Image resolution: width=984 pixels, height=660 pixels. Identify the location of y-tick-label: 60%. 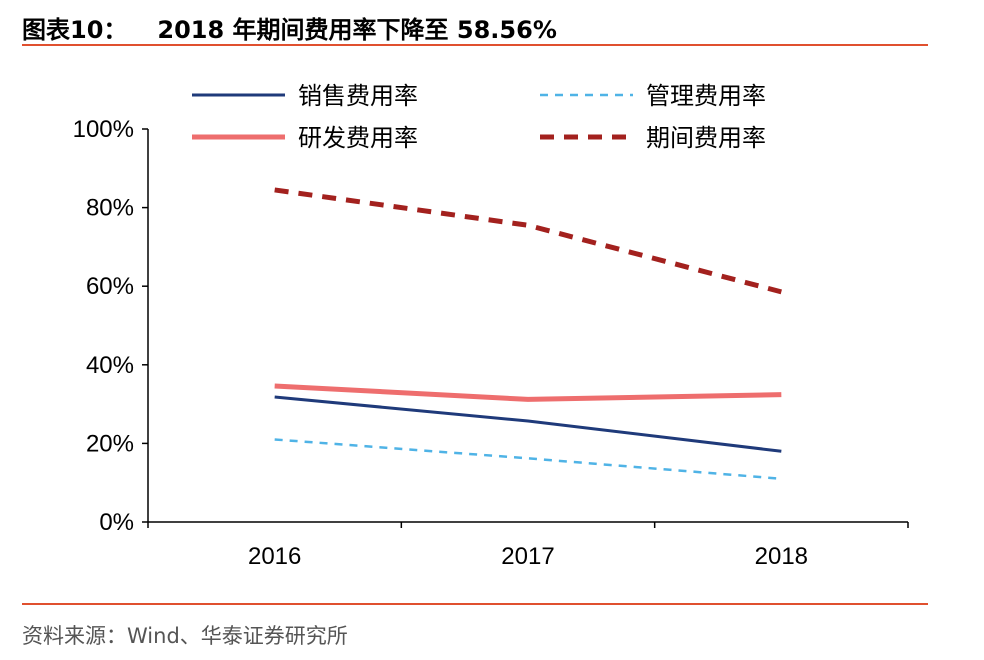
(110, 286).